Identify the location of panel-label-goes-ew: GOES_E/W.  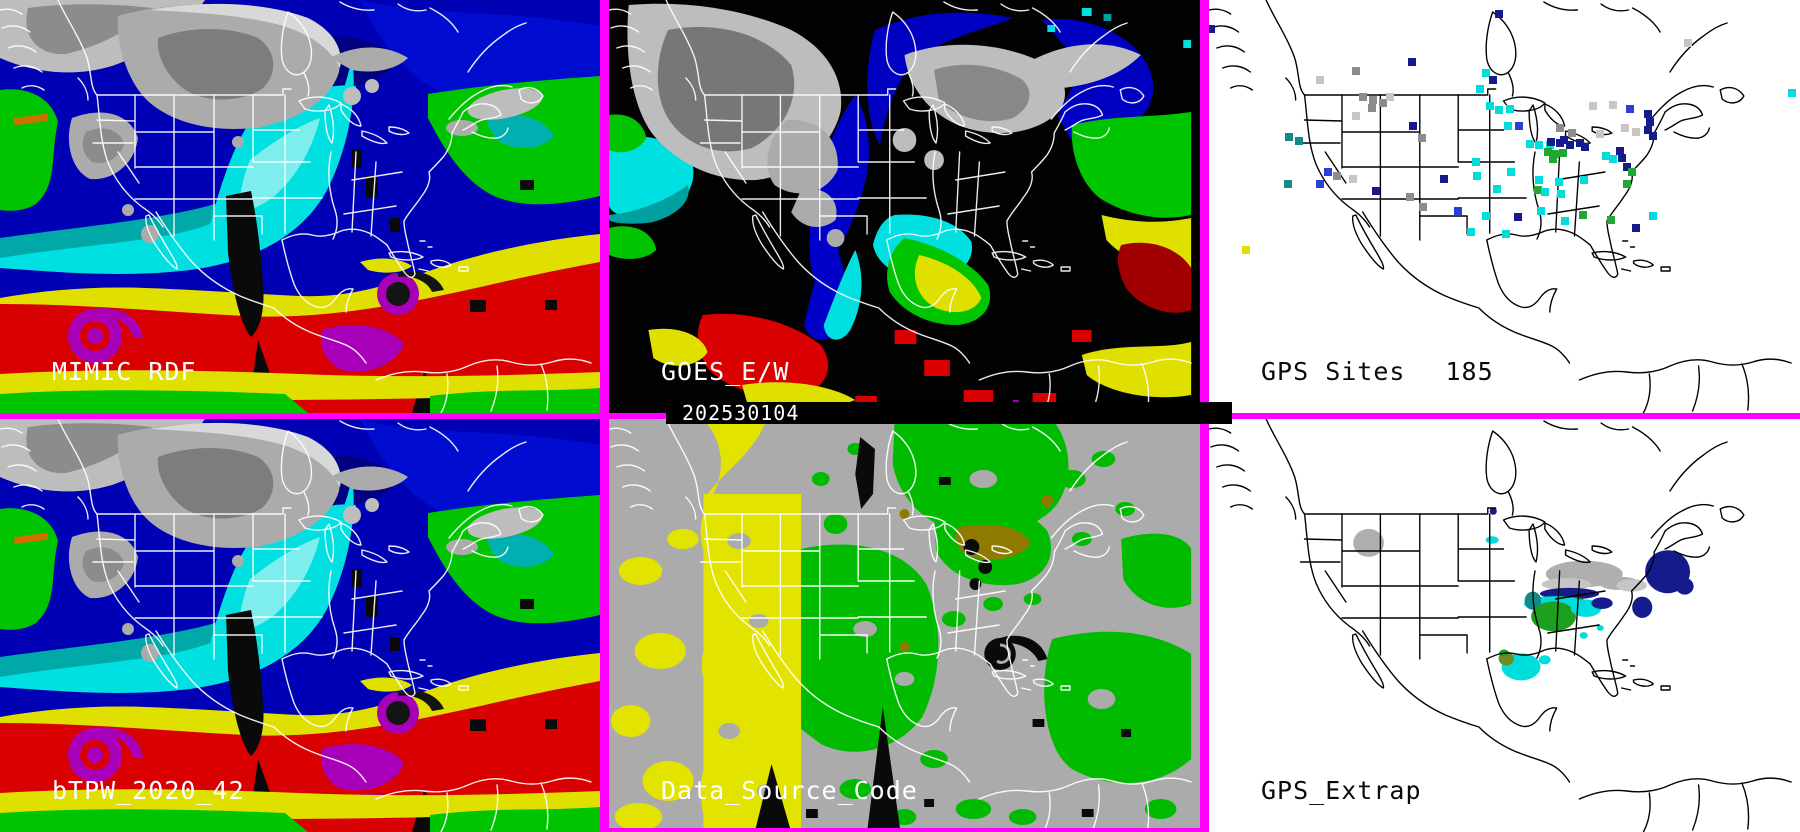
(725, 371).